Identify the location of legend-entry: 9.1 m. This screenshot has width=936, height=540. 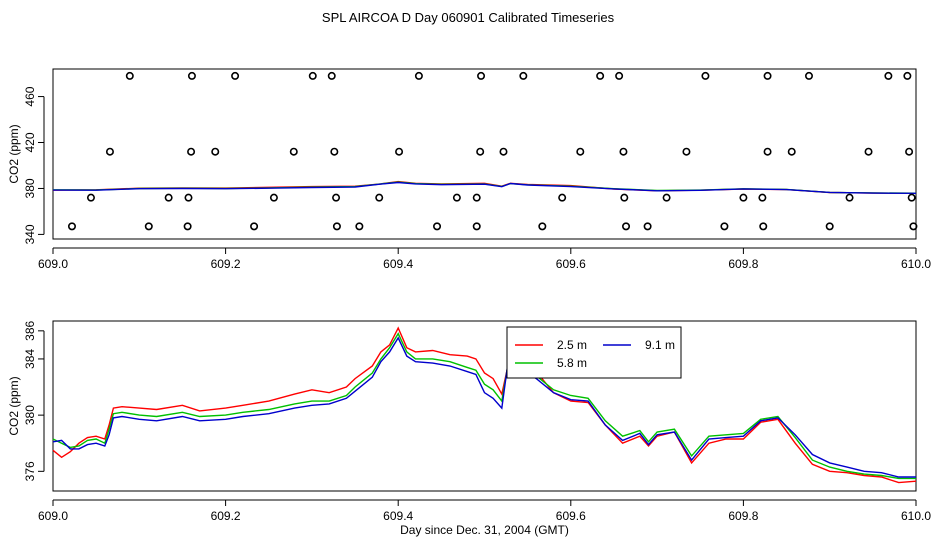
(660, 345).